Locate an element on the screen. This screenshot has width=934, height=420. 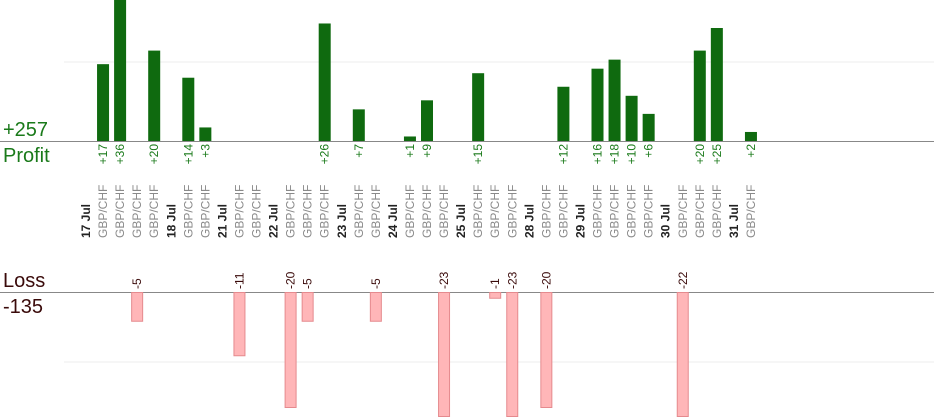
loss-label: Loss is located at coordinates (24, 281).